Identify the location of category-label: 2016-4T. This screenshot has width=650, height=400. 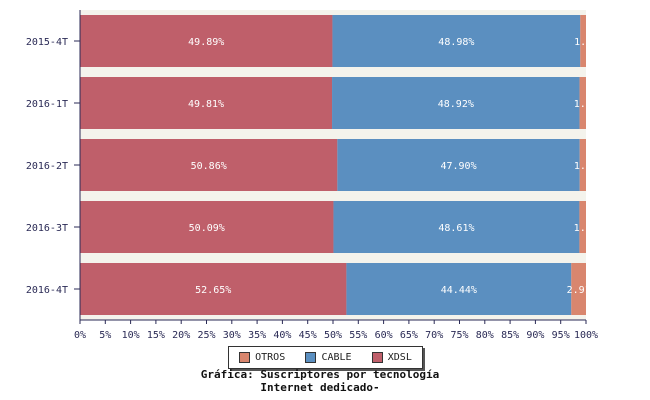
(47, 290).